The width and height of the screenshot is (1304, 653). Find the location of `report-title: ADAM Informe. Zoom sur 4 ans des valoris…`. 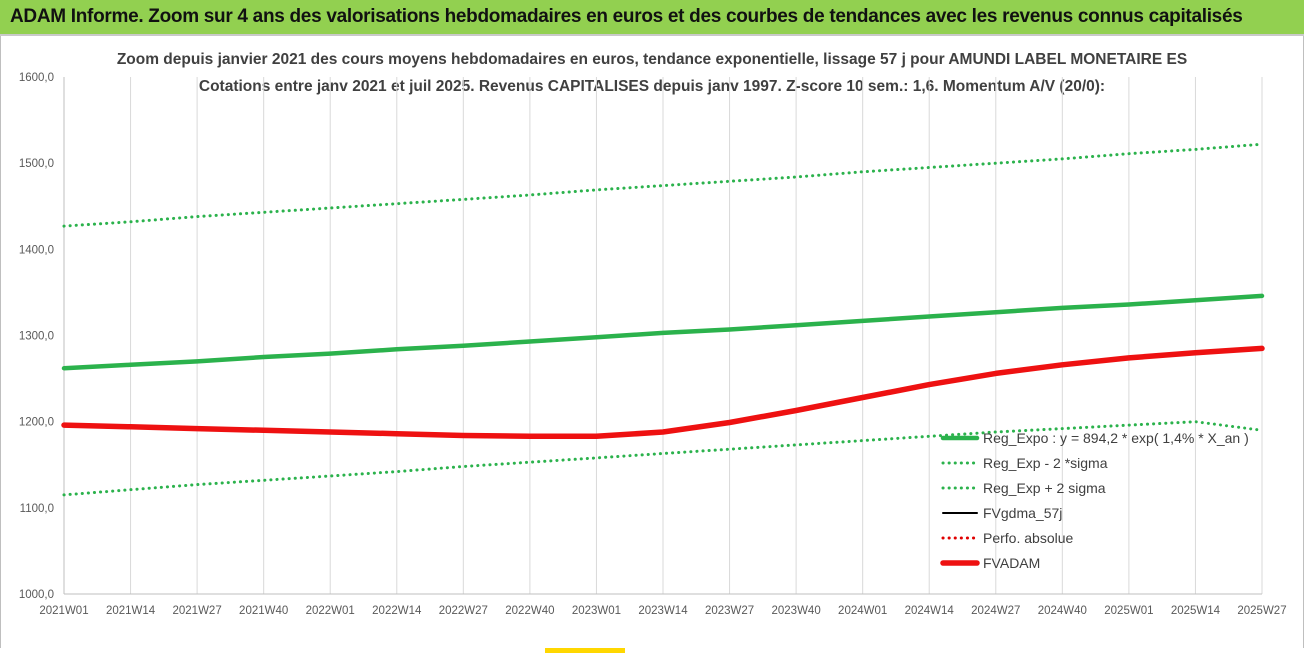

report-title: ADAM Informe. Zoom sur 4 ans des valoris… is located at coordinates (626, 16).